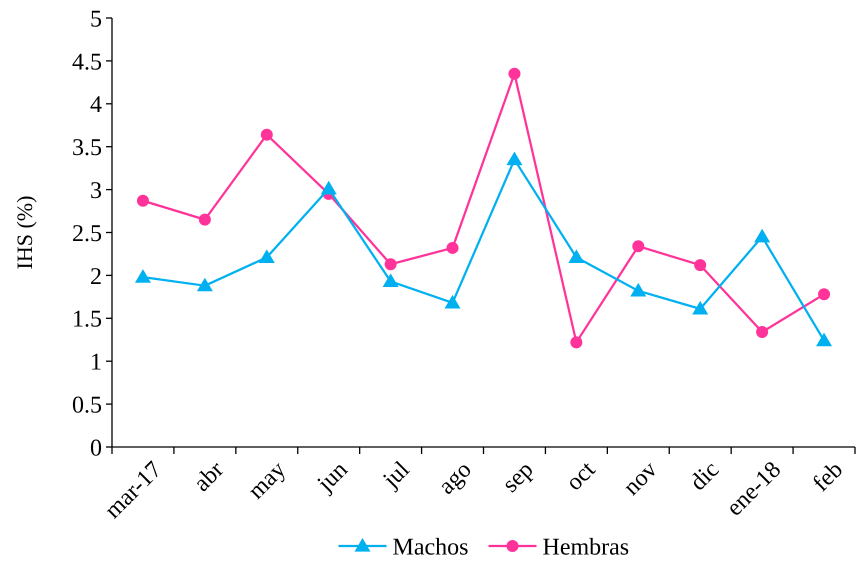 Image resolution: width=868 pixels, height=562 pixels. Describe the element at coordinates (87, 319) in the screenshot. I see `y-tick-label: 1.5` at that location.